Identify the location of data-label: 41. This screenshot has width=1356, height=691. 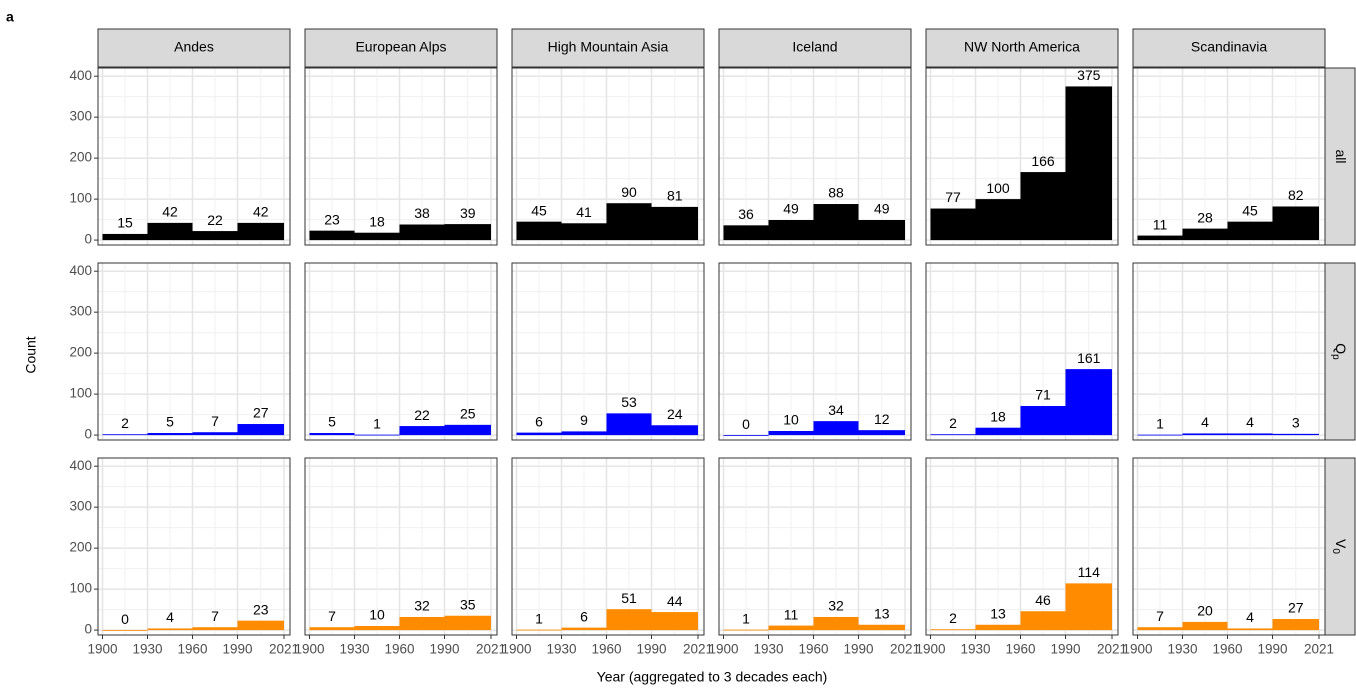
(584, 212).